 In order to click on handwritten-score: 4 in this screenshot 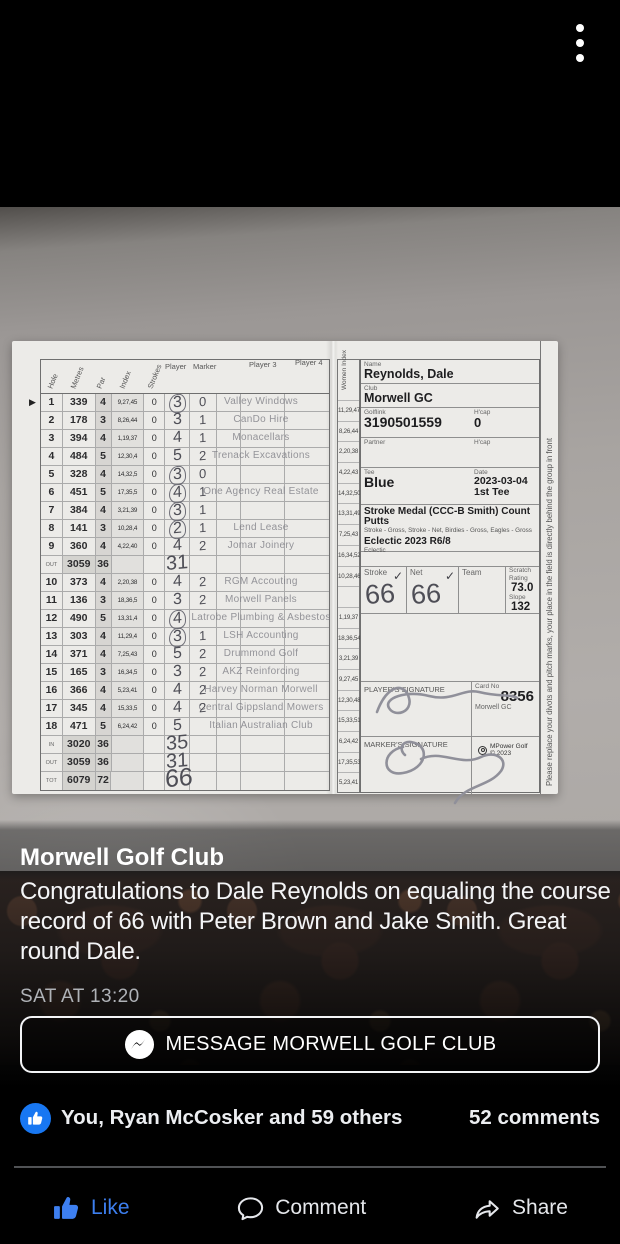, I will do `click(177, 707)`.